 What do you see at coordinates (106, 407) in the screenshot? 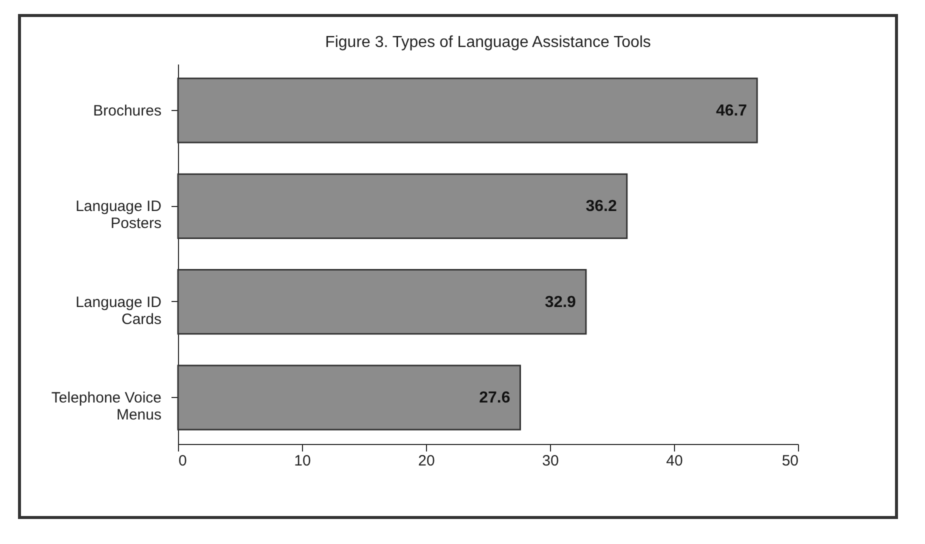
I see `y-tick-label: Telephone Voice Menus` at bounding box center [106, 407].